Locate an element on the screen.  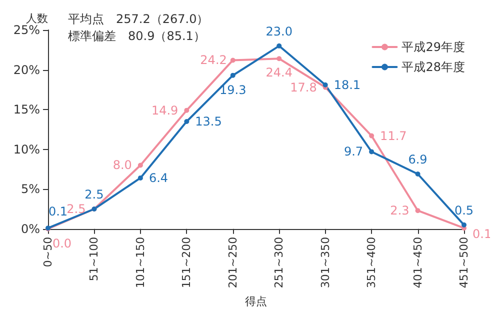
x-tick-label: 251~300 is located at coordinates (279, 262).